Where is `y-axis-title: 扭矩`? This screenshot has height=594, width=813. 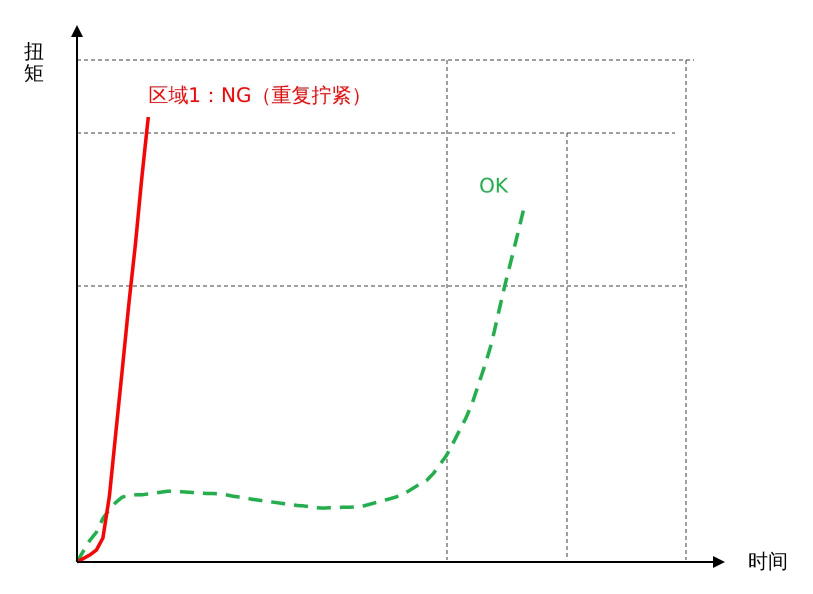 y-axis-title: 扭矩 is located at coordinates (34, 62).